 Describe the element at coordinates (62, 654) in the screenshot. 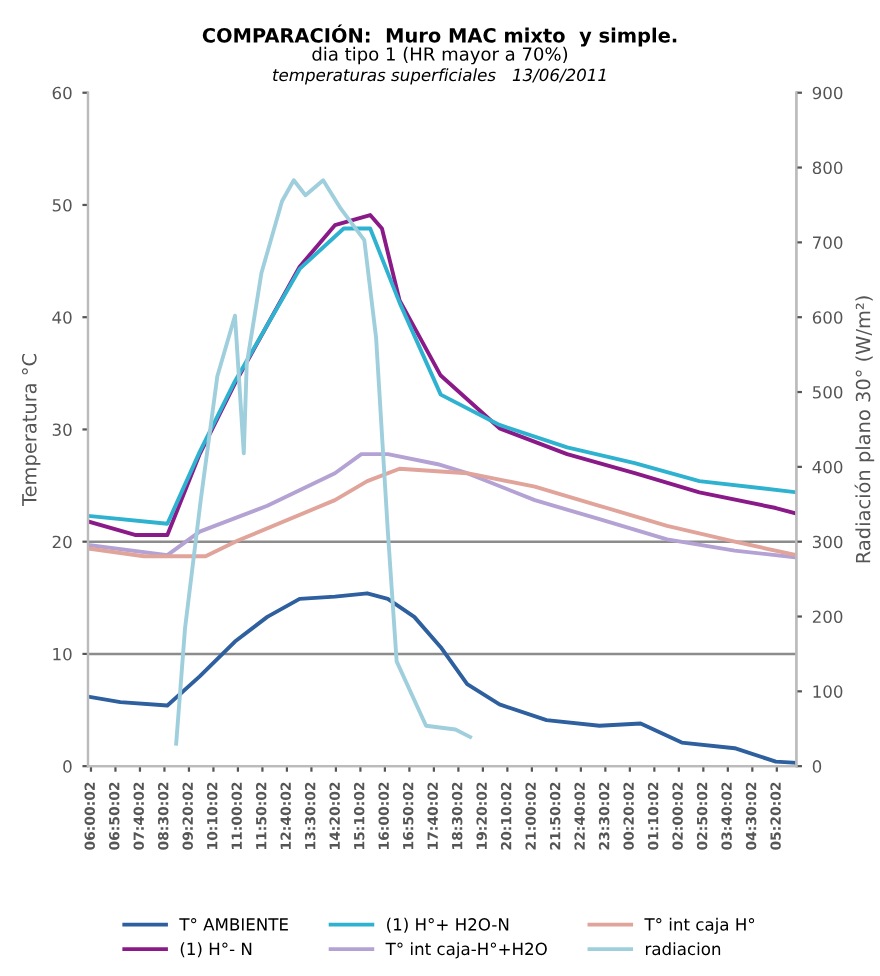

I see `y-tick-label: 10` at that location.